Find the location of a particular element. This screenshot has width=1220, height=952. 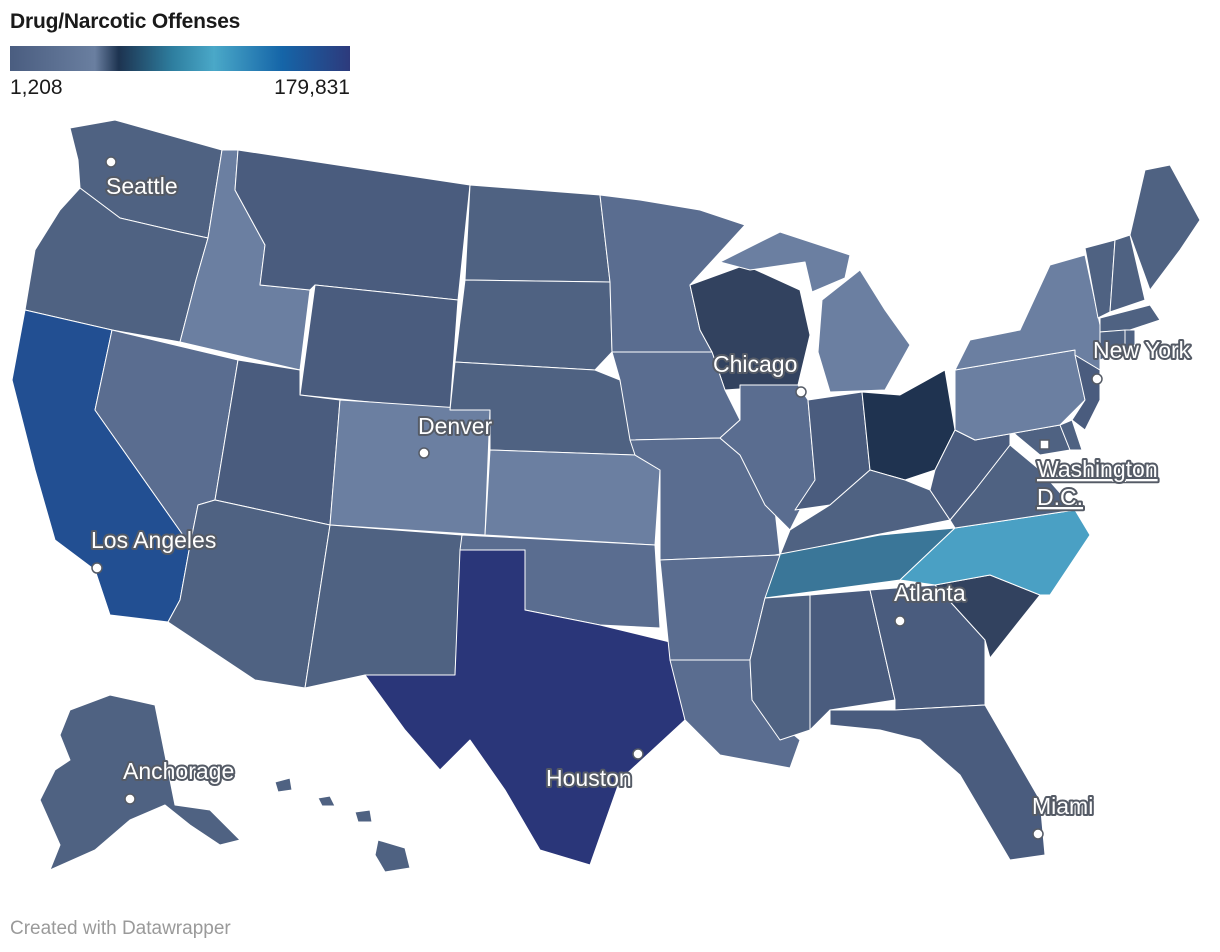

state-north-carolina is located at coordinates (995, 552).